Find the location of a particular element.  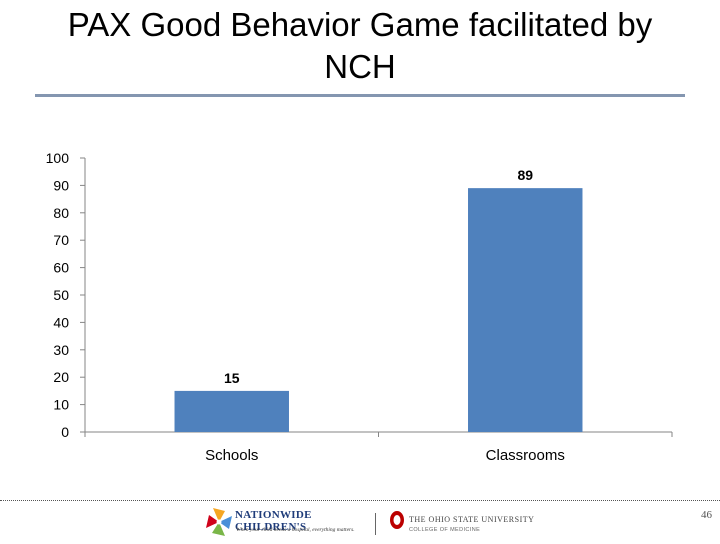

block-o-icon is located at coordinates (397, 520).